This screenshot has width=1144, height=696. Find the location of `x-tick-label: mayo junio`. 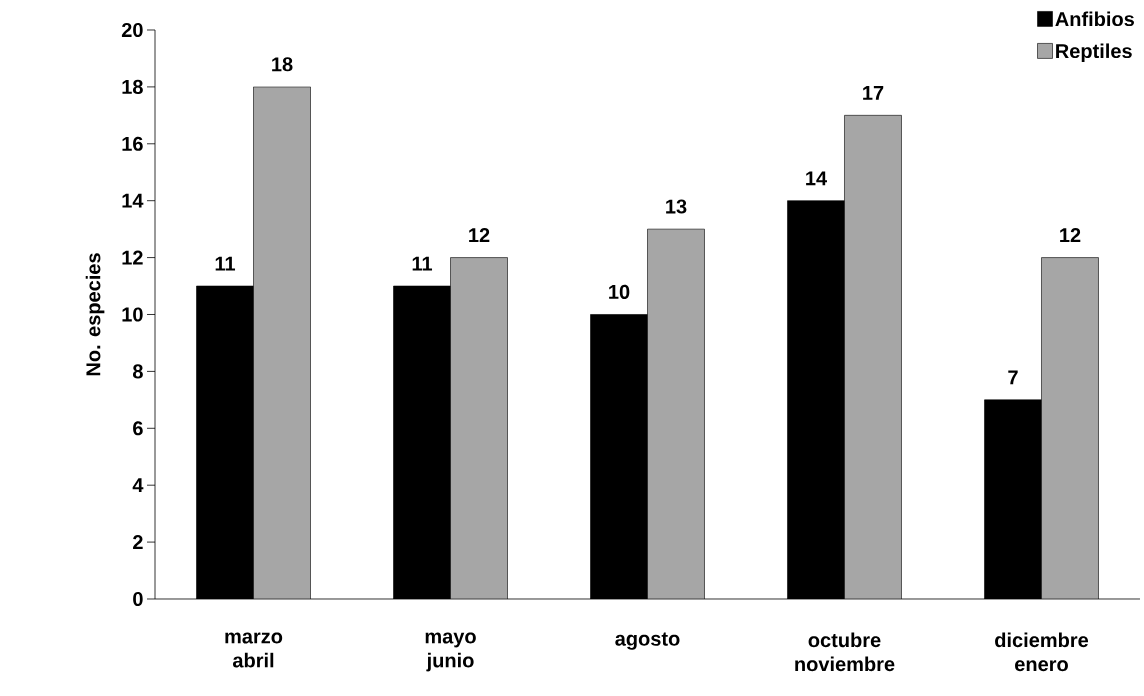

x-tick-label: mayo junio is located at coordinates (450, 652).